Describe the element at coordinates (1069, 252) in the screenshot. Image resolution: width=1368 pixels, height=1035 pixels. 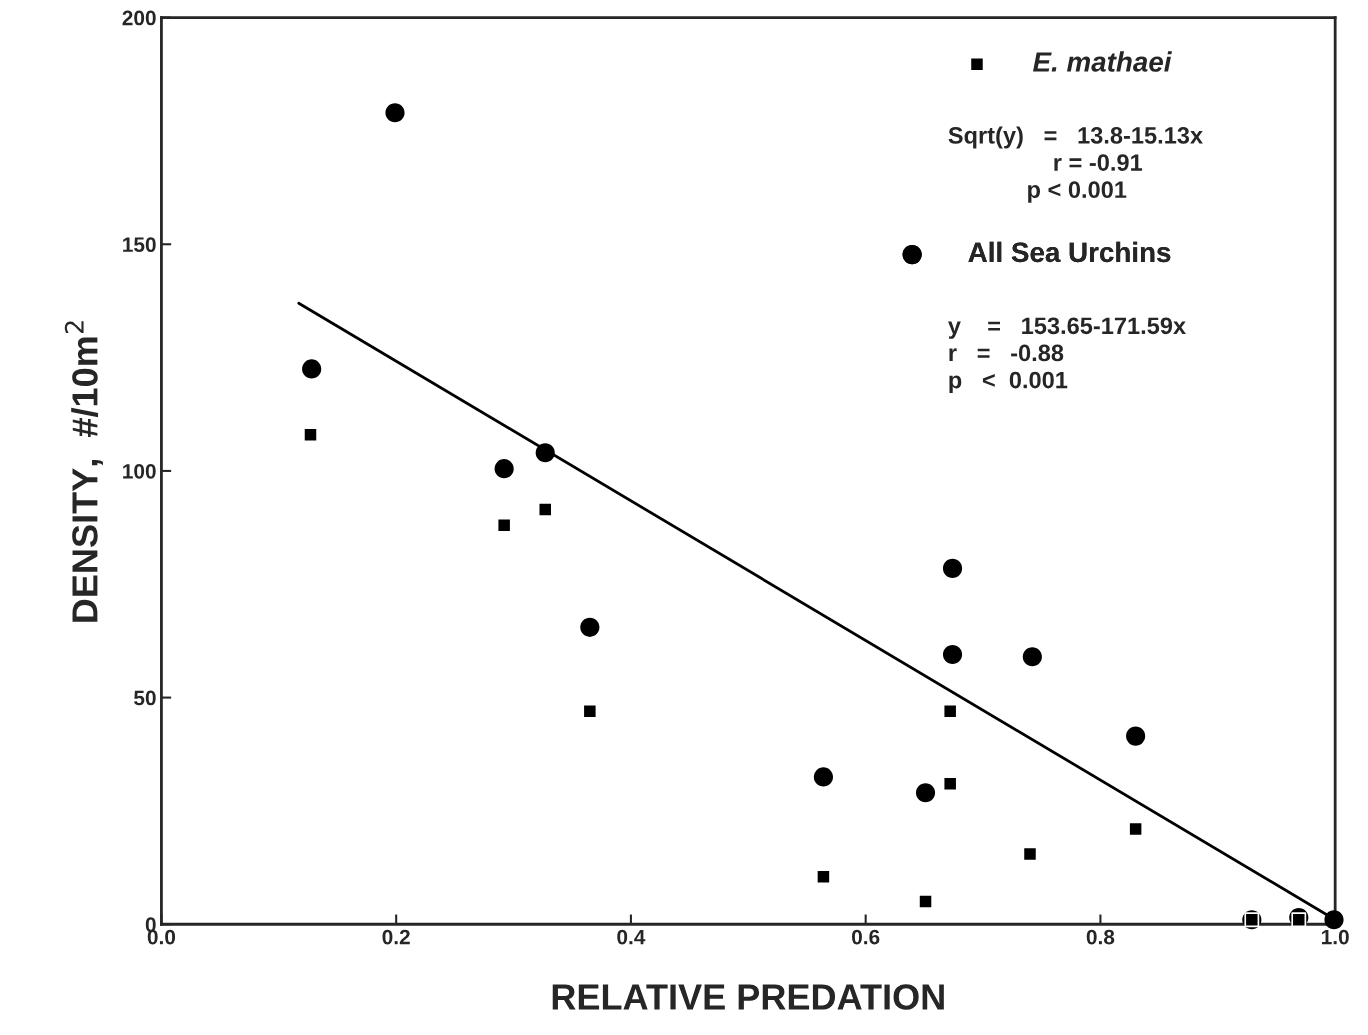
I see `legend-label: All Sea Urchins` at that location.